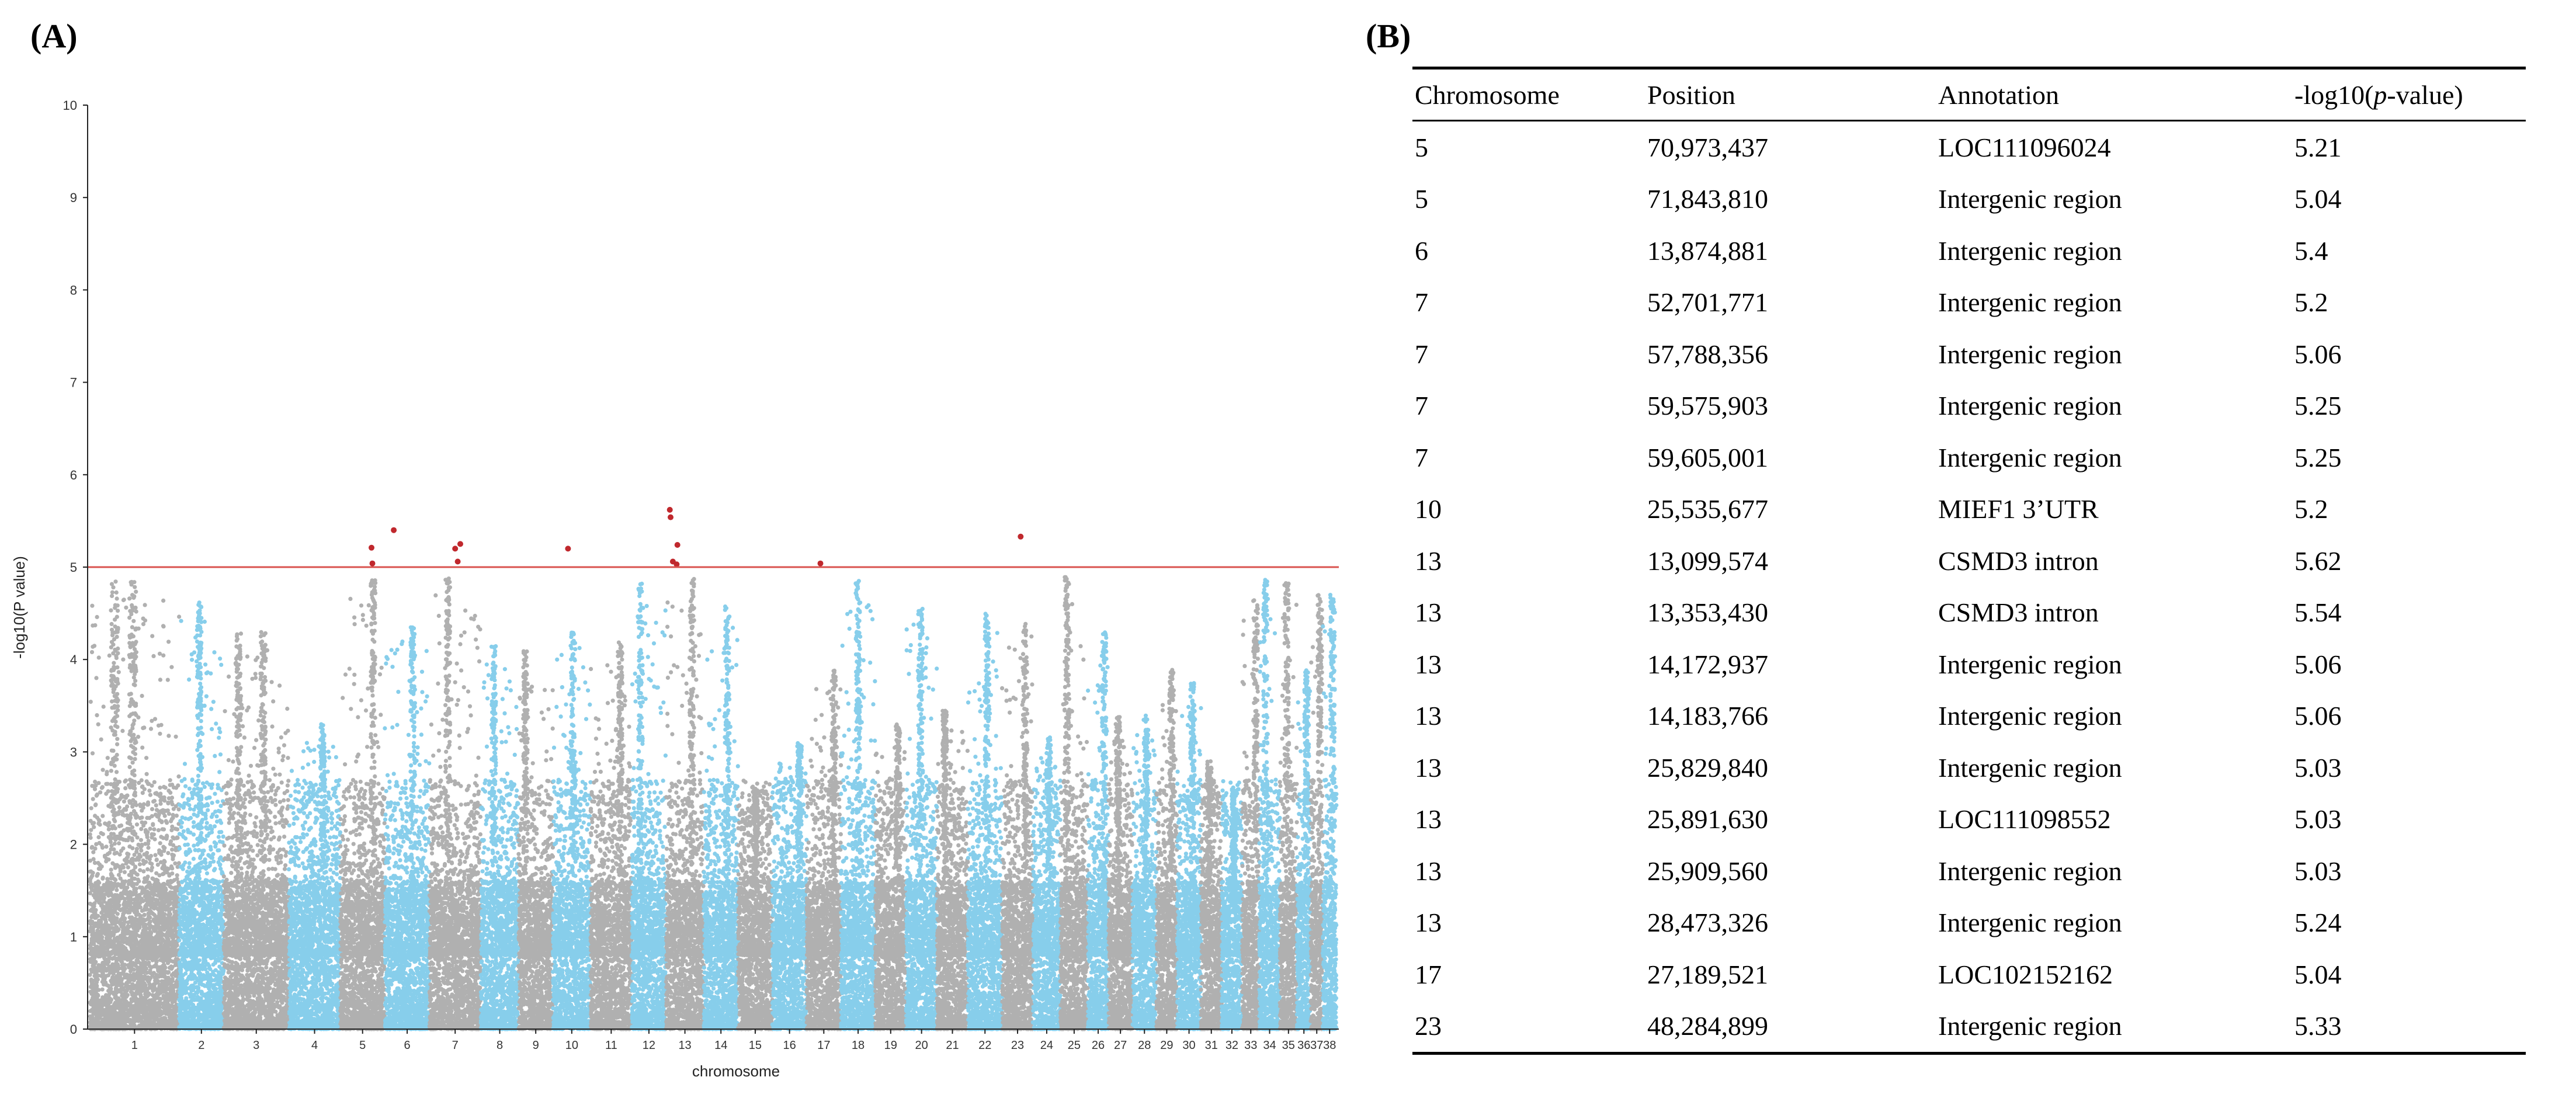  What do you see at coordinates (611, 1045) in the screenshot?
I see `x-tick-label: 11` at bounding box center [611, 1045].